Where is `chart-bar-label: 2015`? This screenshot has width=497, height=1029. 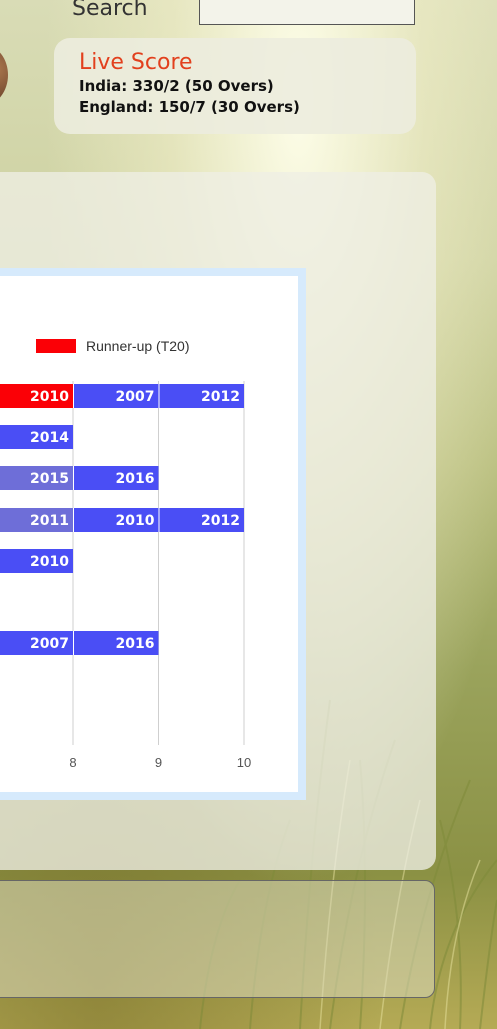
chart-bar-label: 2015 is located at coordinates (49, 479).